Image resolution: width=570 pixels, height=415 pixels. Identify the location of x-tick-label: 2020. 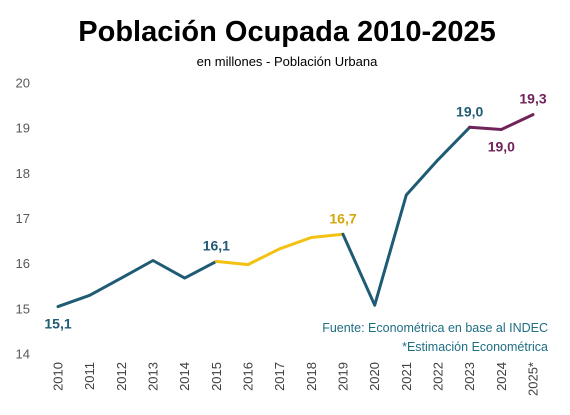
(374, 376).